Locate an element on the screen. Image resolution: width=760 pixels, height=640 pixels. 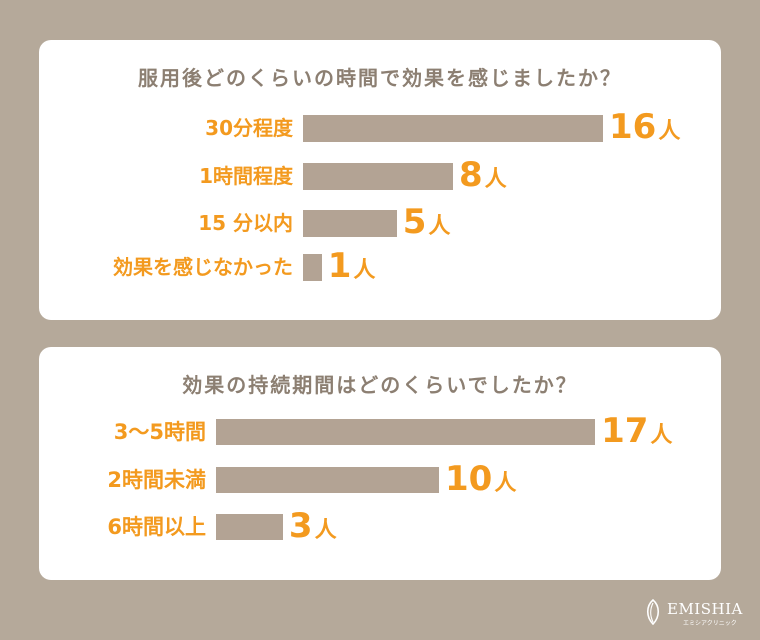
category-label: 1時間程度 is located at coordinates (246, 176).